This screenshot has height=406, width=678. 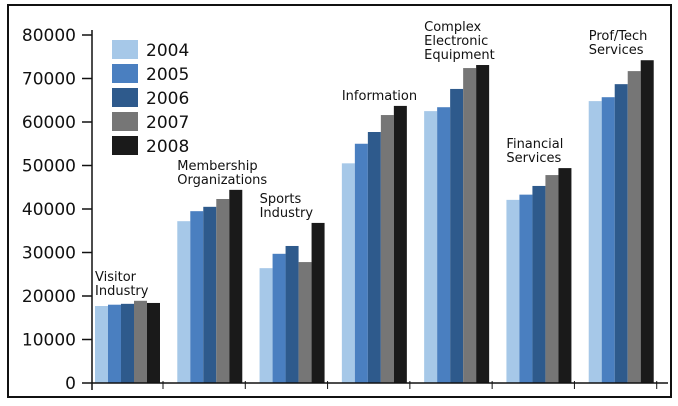 I want to click on legend-label: 2006, so click(x=167, y=99).